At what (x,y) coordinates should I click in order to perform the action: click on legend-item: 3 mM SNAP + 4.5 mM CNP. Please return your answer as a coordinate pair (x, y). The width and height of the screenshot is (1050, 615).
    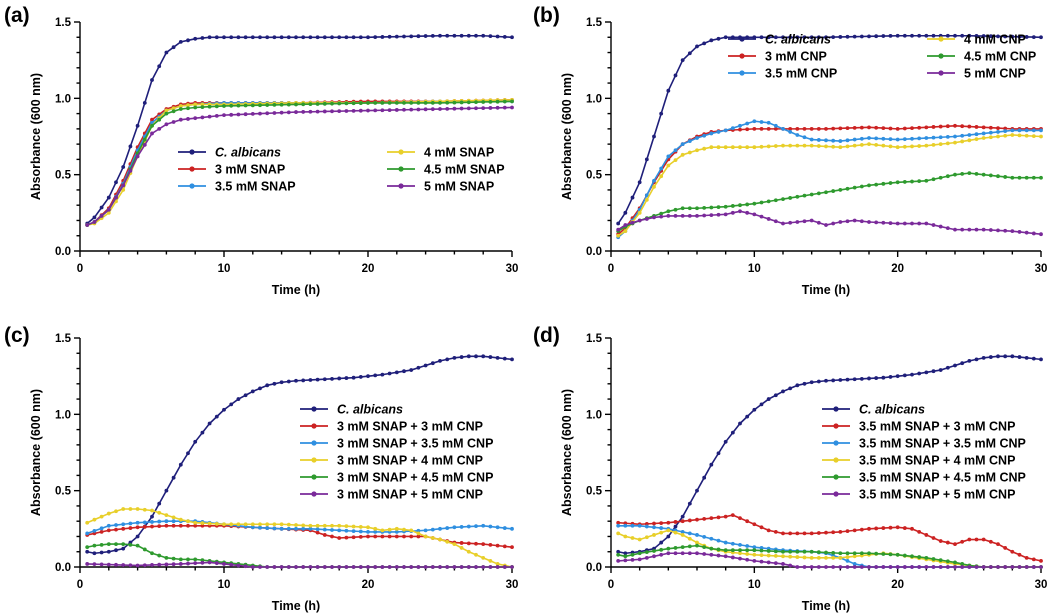
    Looking at the image, I should click on (396, 478).